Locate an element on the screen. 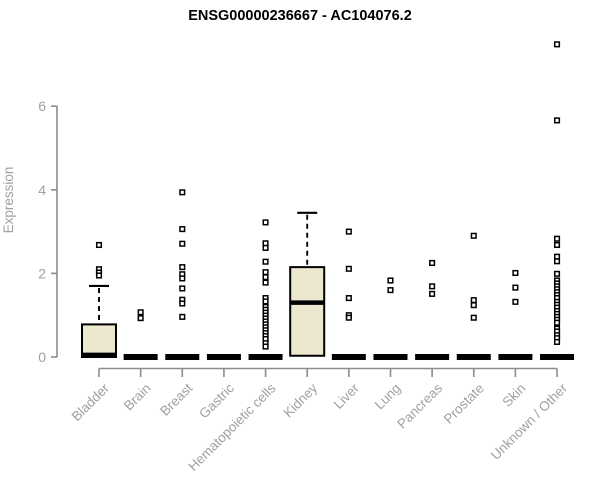 This screenshot has height=500, width=600. x-axis-label: Skin is located at coordinates (513, 395).